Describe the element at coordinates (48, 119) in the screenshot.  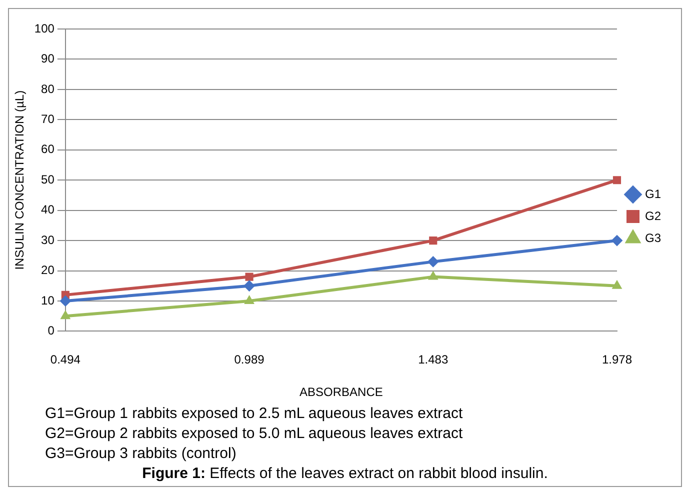
I see `y-tick-label: 70` at that location.